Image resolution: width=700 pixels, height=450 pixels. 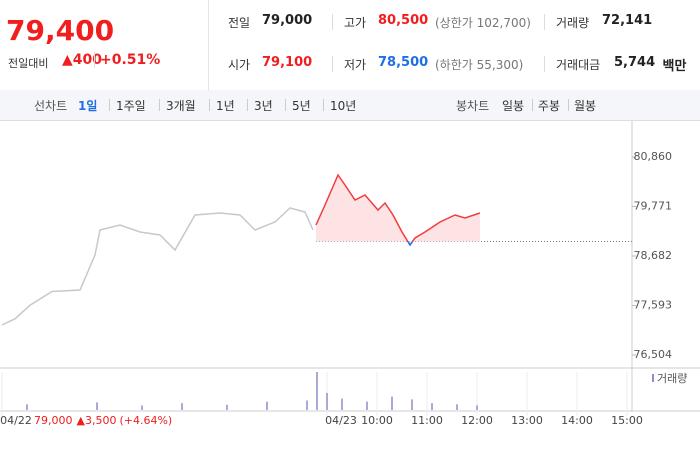 What do you see at coordinates (88, 106) in the screenshot?
I see `tab: 1일` at bounding box center [88, 106].